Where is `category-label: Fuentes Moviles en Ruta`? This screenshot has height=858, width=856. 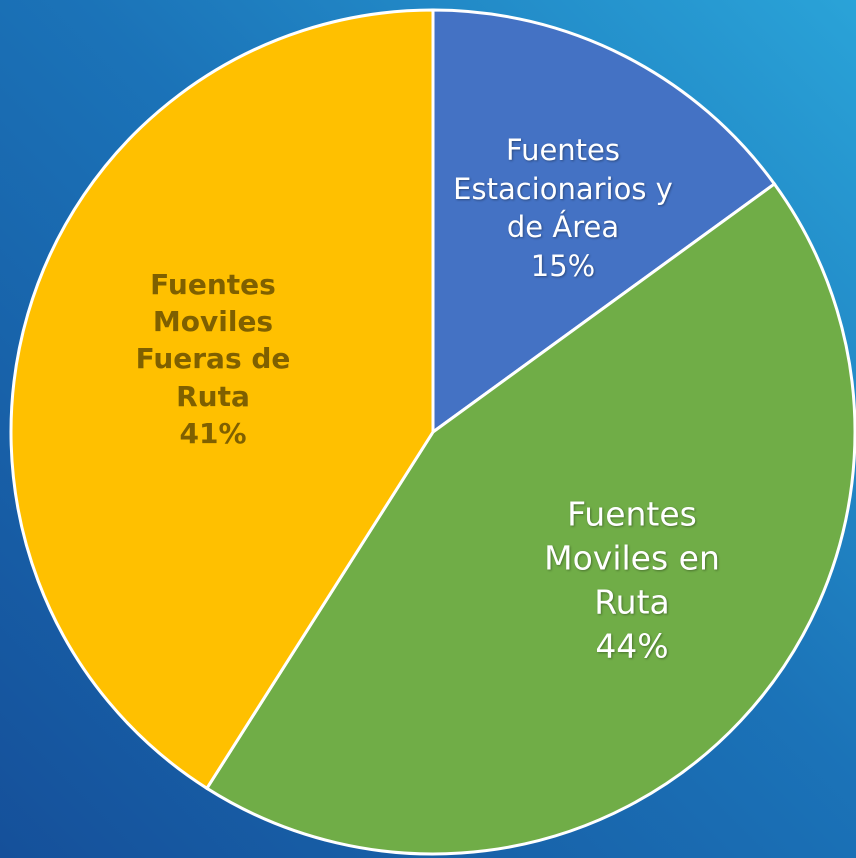
category-label: Fuentes Moviles en Ruta is located at coordinates (632, 557).